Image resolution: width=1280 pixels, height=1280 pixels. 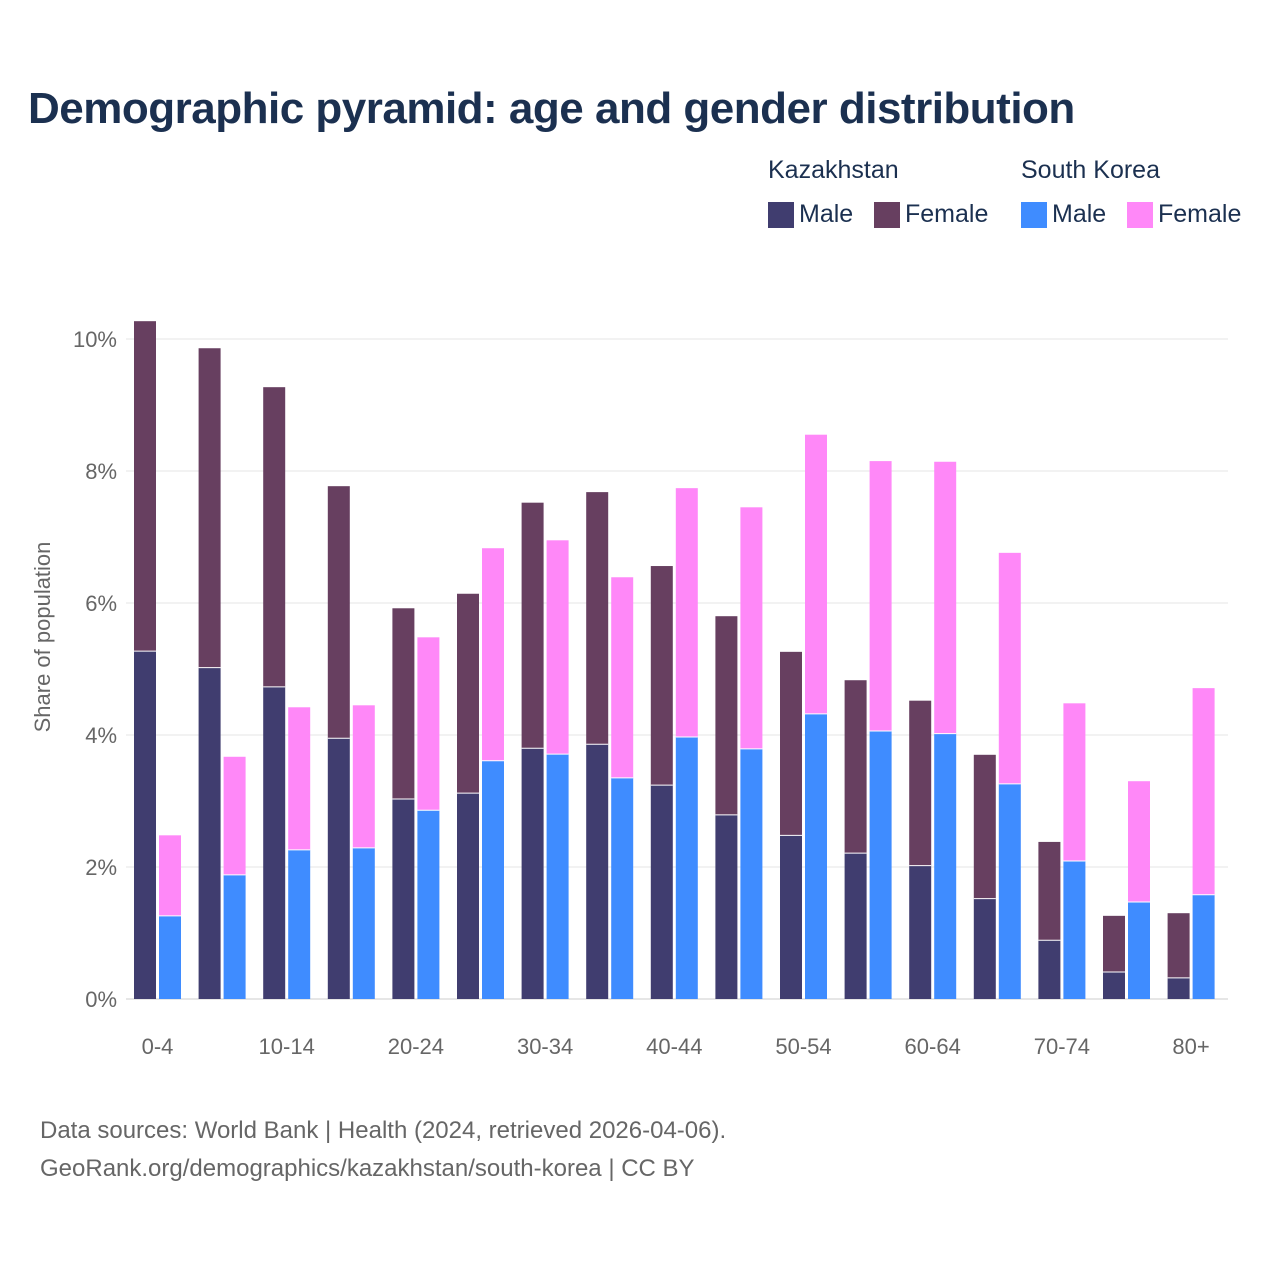 What do you see at coordinates (1062, 1046) in the screenshot?
I see `x-tick-label: 70-74` at bounding box center [1062, 1046].